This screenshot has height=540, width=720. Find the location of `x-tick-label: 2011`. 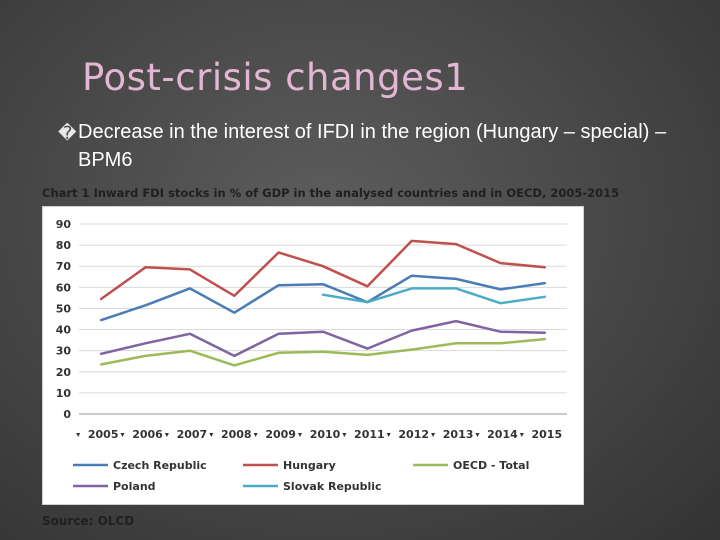

x-tick-label: 2011 is located at coordinates (369, 434).